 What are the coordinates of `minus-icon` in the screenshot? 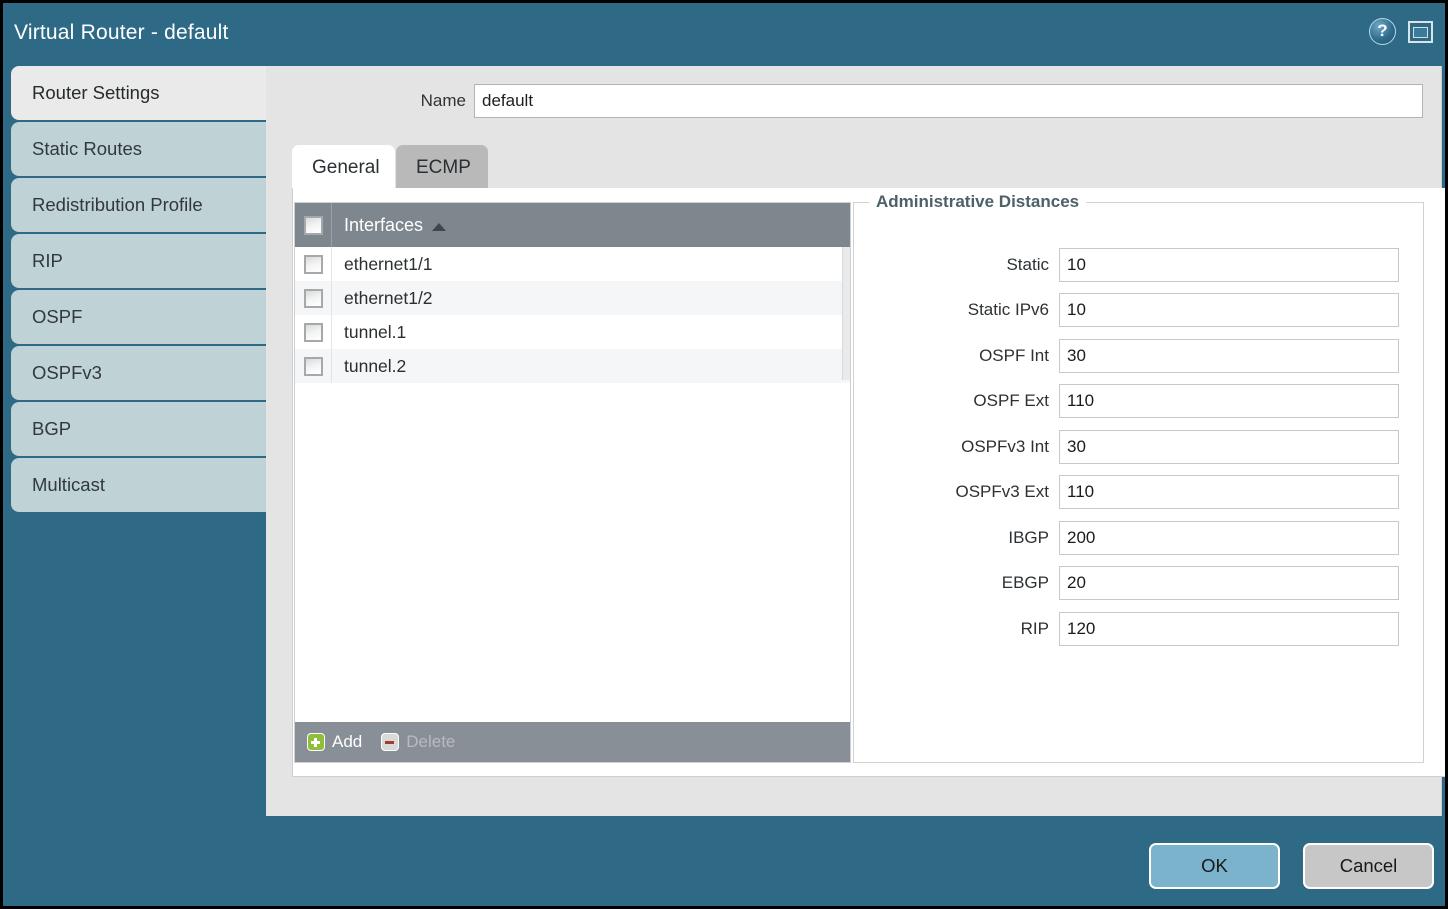 It's located at (390, 742).